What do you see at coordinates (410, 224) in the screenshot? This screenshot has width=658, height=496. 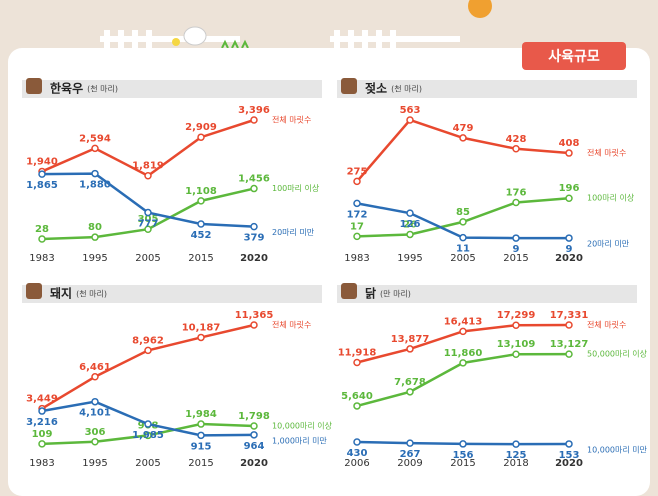 I see `value-label: 26` at bounding box center [410, 224].